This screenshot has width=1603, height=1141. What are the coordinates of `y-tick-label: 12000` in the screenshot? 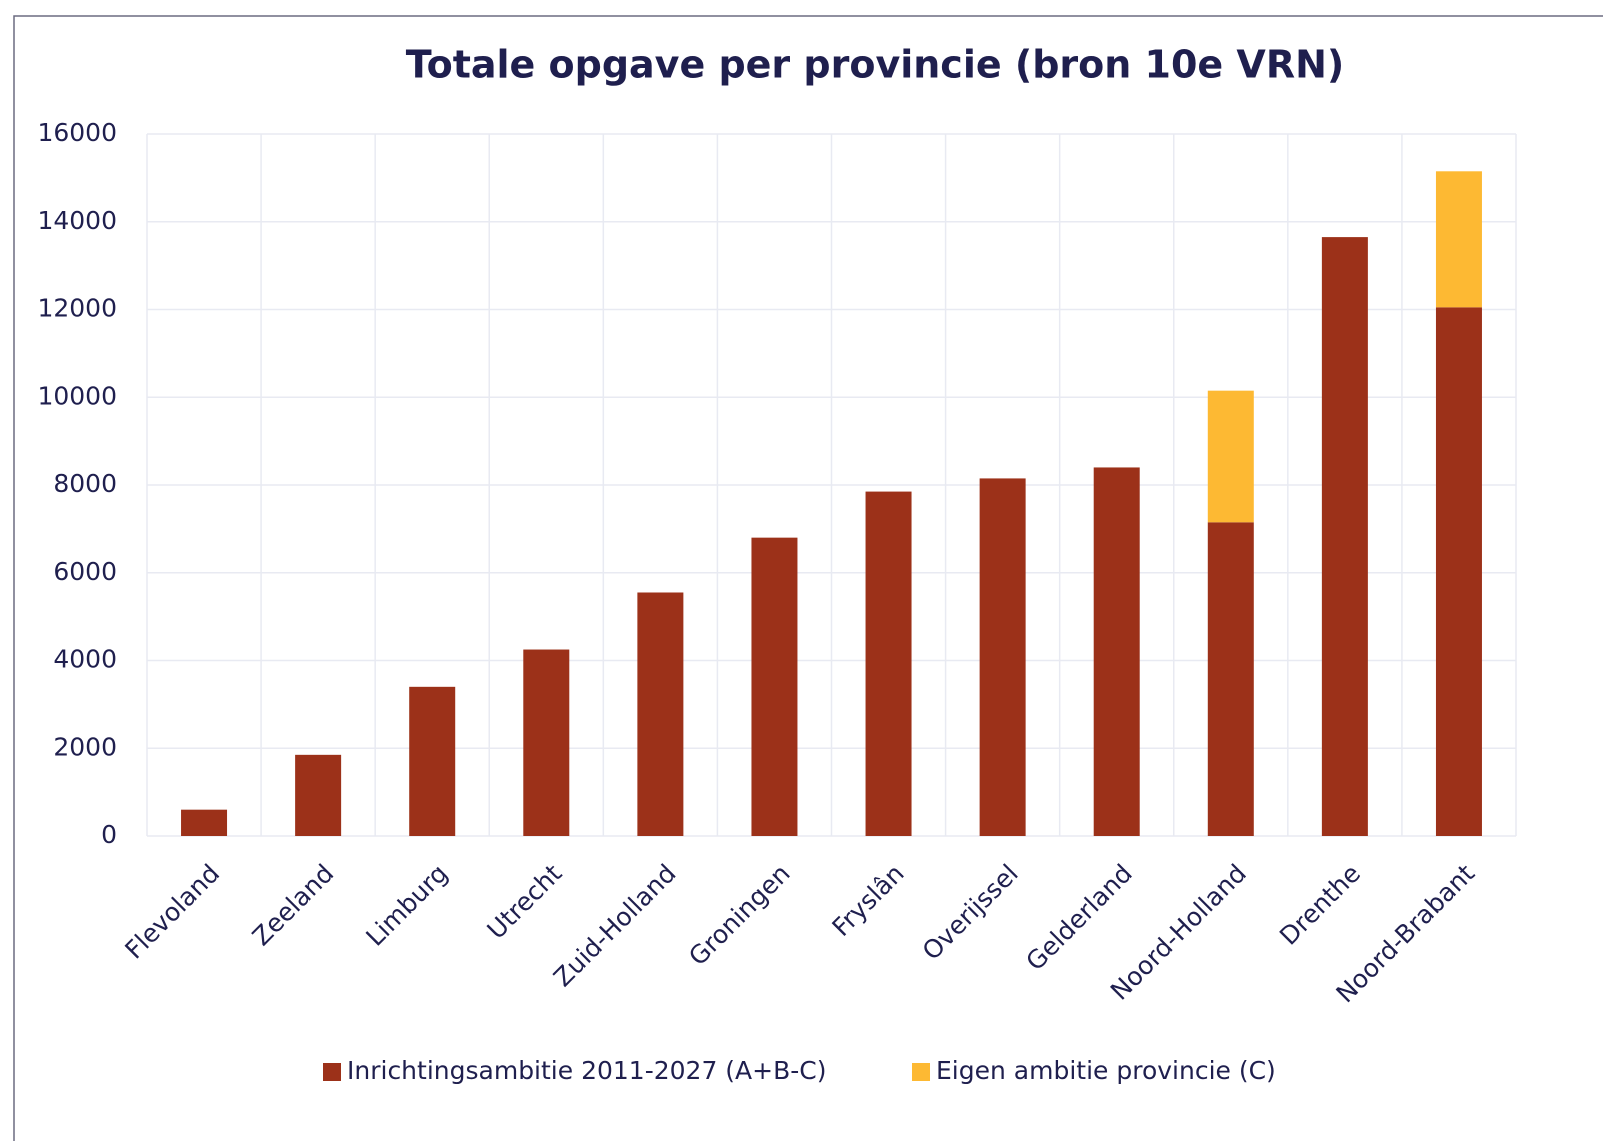 It's located at (77, 308).